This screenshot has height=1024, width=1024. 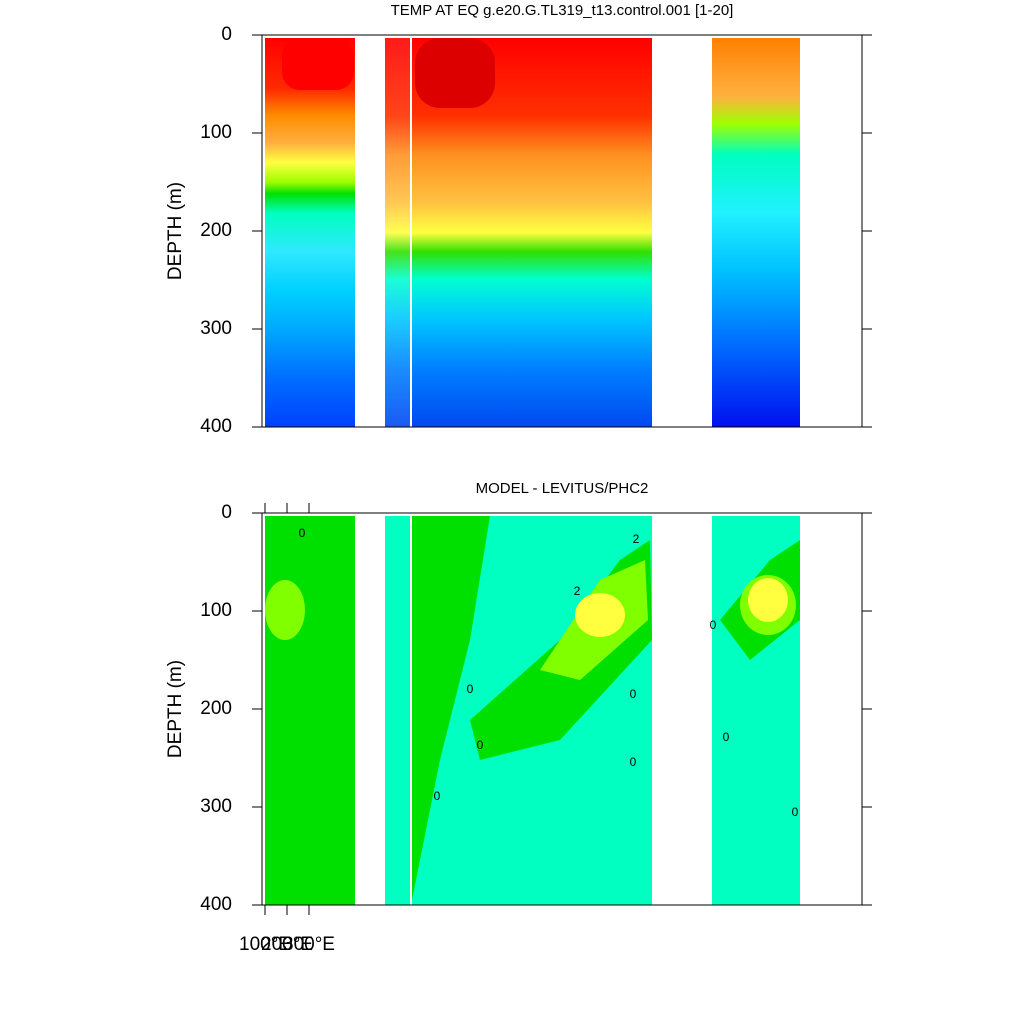 What do you see at coordinates (562, 488) in the screenshot?
I see `chart-title: MODEL - LEVITUS/PHC2` at bounding box center [562, 488].